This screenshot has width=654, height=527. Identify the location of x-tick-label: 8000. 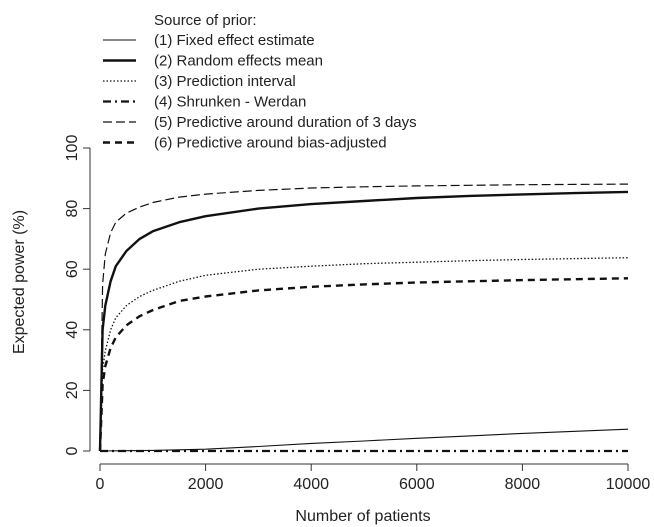
(523, 484).